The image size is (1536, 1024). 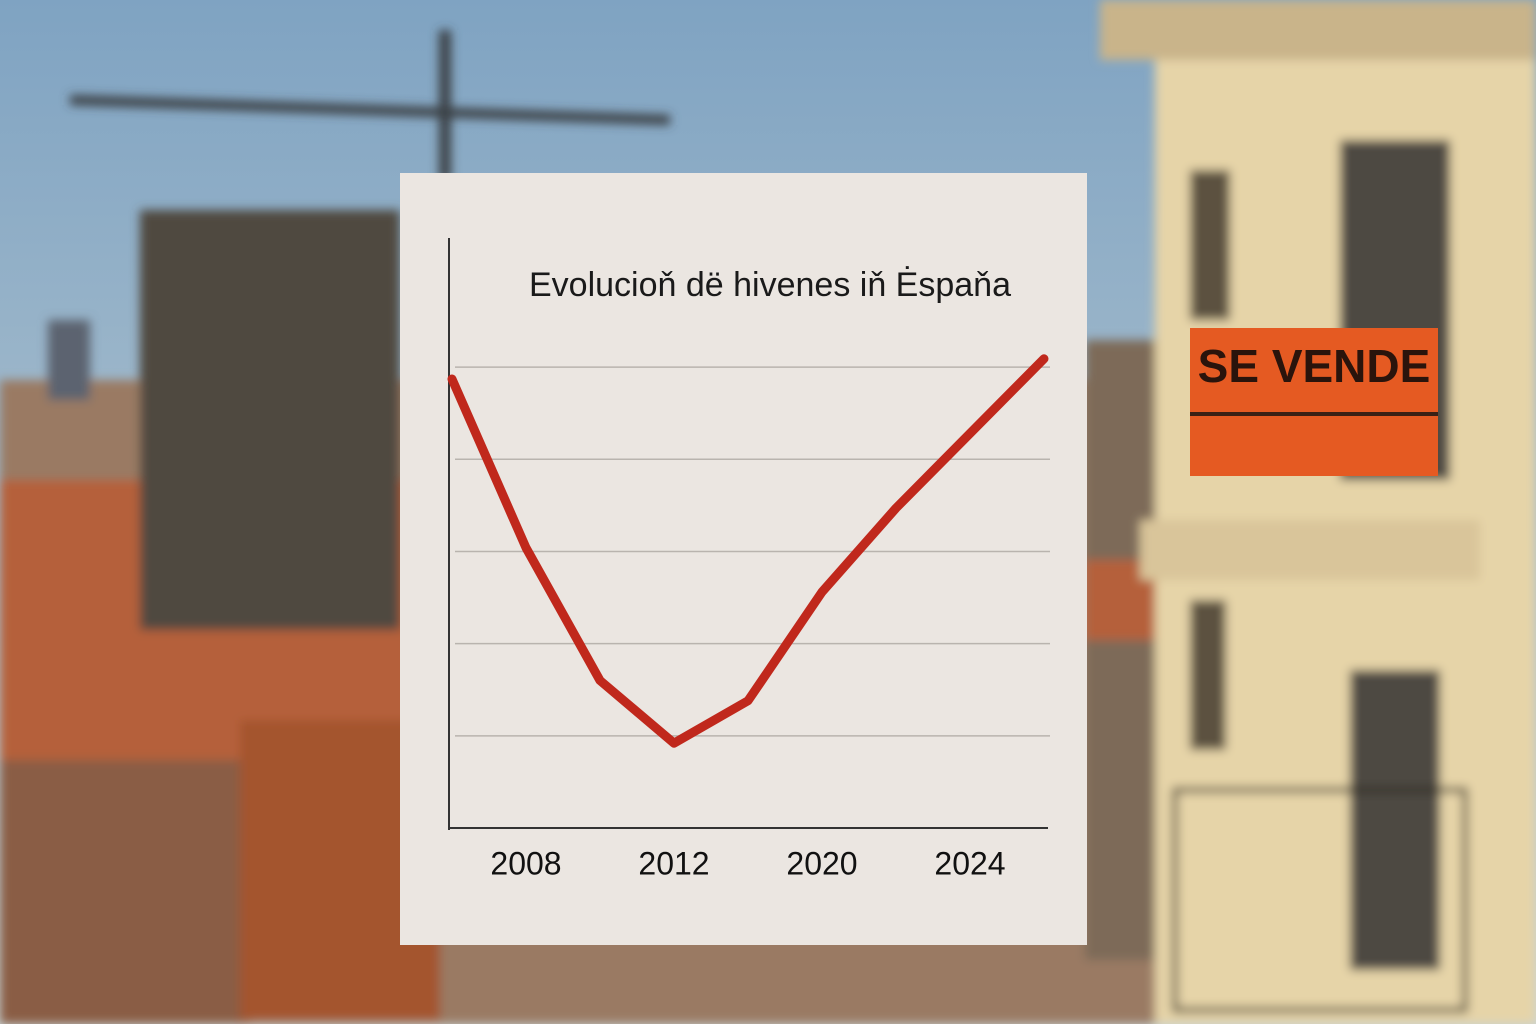 I want to click on x-tick-label: 2020, so click(x=821, y=863).